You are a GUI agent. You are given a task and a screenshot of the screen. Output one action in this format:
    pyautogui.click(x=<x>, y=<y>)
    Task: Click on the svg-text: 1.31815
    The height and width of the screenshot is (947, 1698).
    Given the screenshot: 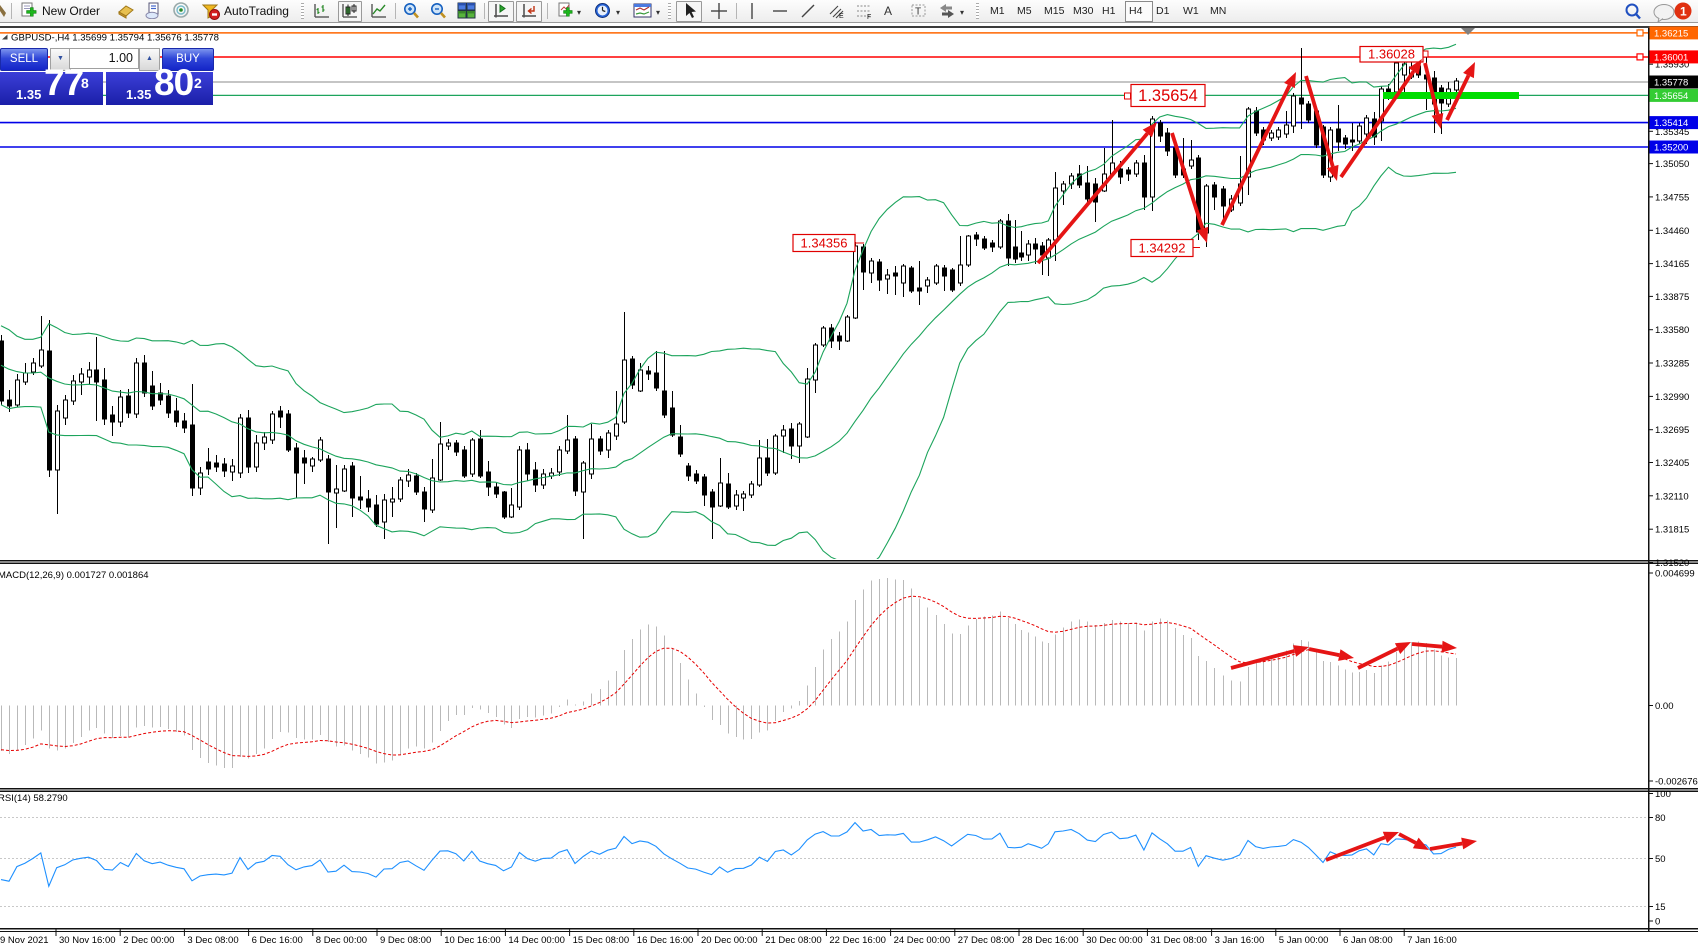 What is the action you would take?
    pyautogui.click(x=1672, y=530)
    